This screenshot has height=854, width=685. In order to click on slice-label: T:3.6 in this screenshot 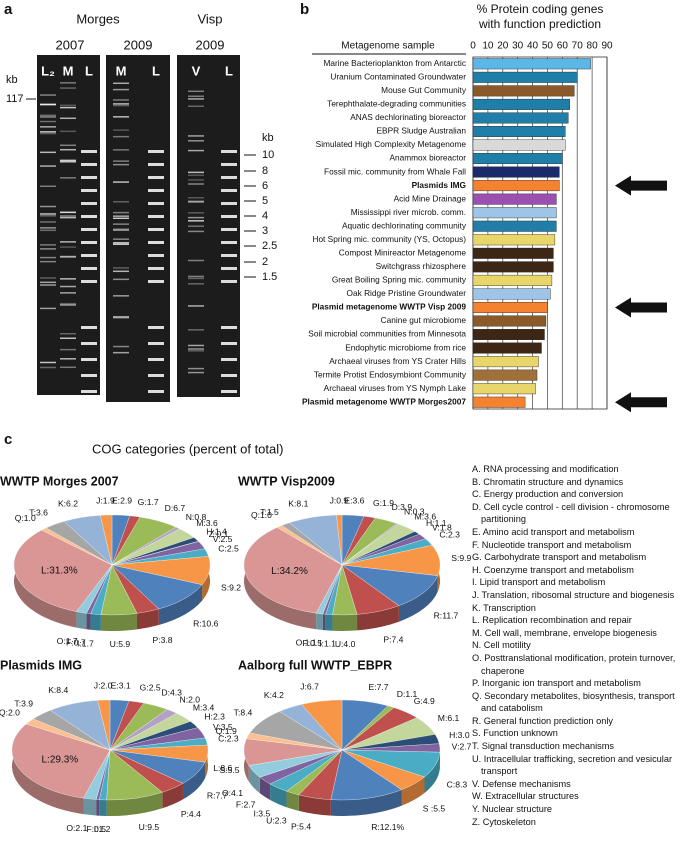, I will do `click(38, 512)`.